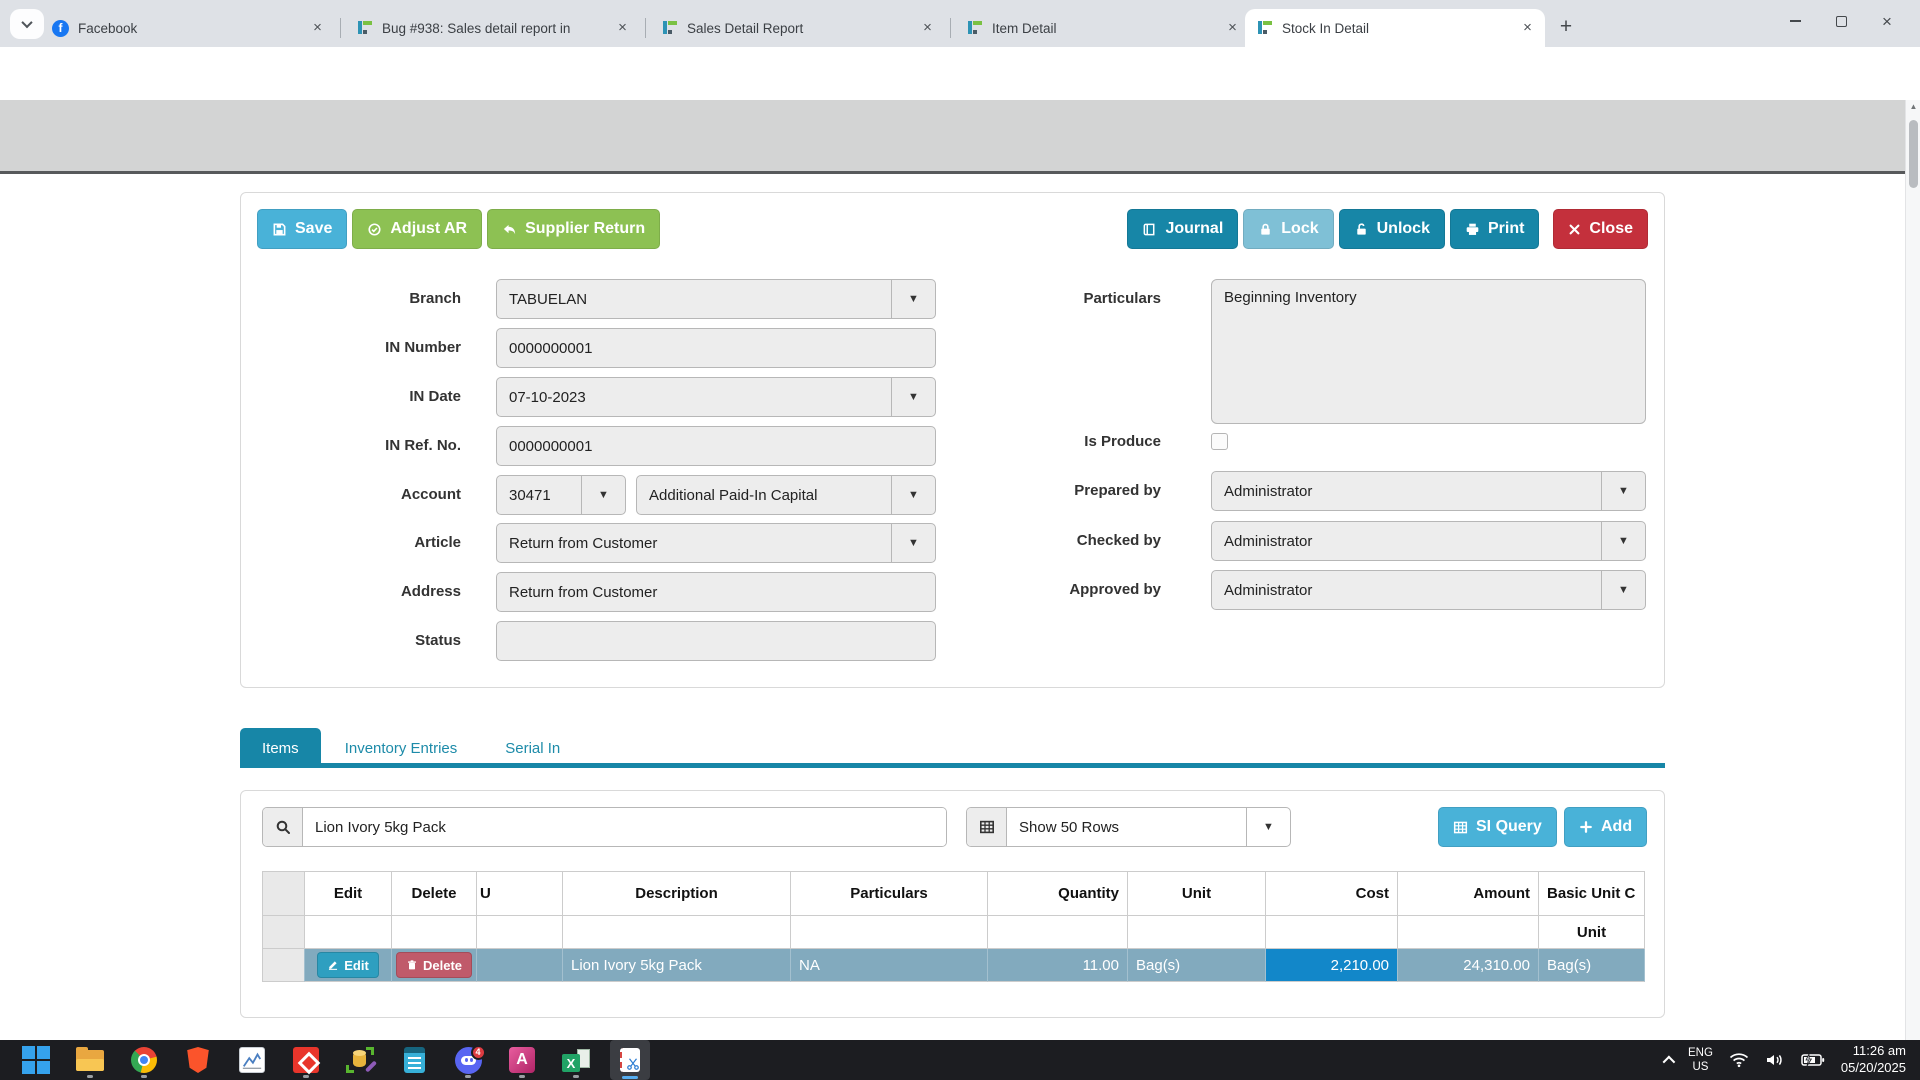  Describe the element at coordinates (423, 347) in the screenshot. I see `in-number-label: IN Number` at that location.